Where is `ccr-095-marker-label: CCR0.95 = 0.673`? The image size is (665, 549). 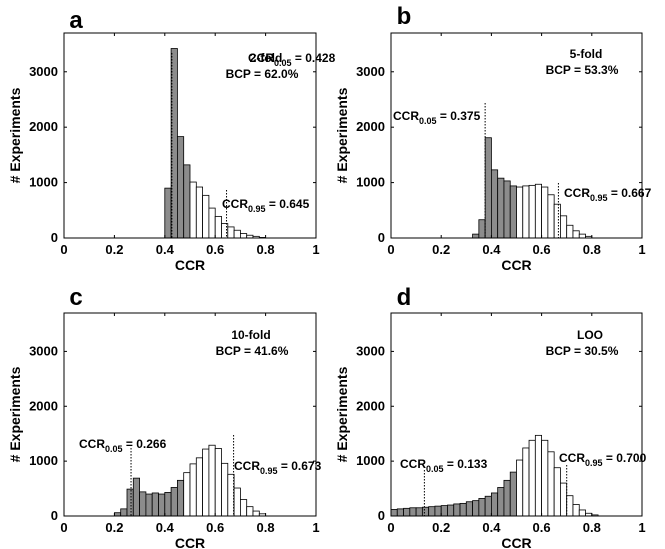
ccr-095-marker-label: CCR0.95 = 0.673 is located at coordinates (278, 467).